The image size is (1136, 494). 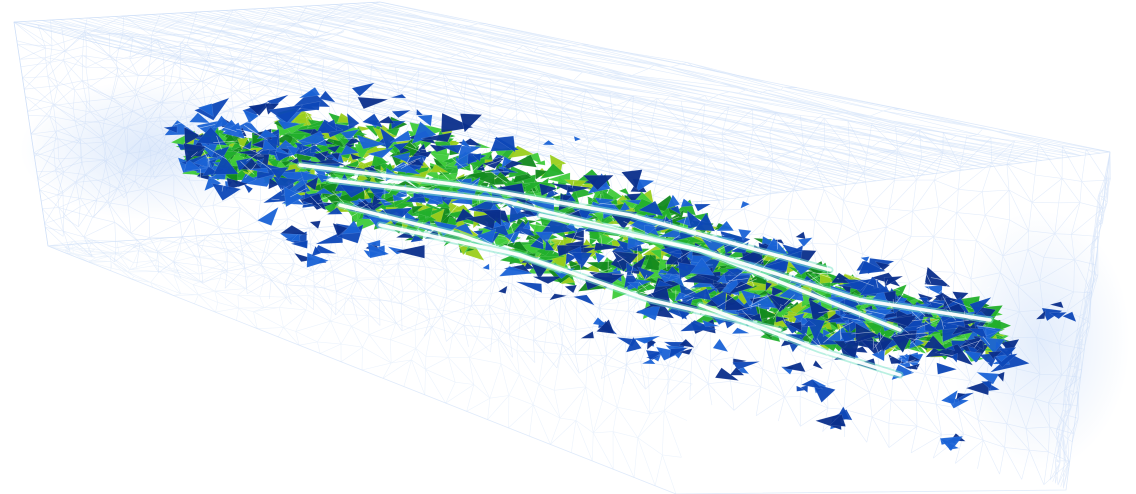 What do you see at coordinates (1040, 340) in the screenshot?
I see `mesh-glow-right` at bounding box center [1040, 340].